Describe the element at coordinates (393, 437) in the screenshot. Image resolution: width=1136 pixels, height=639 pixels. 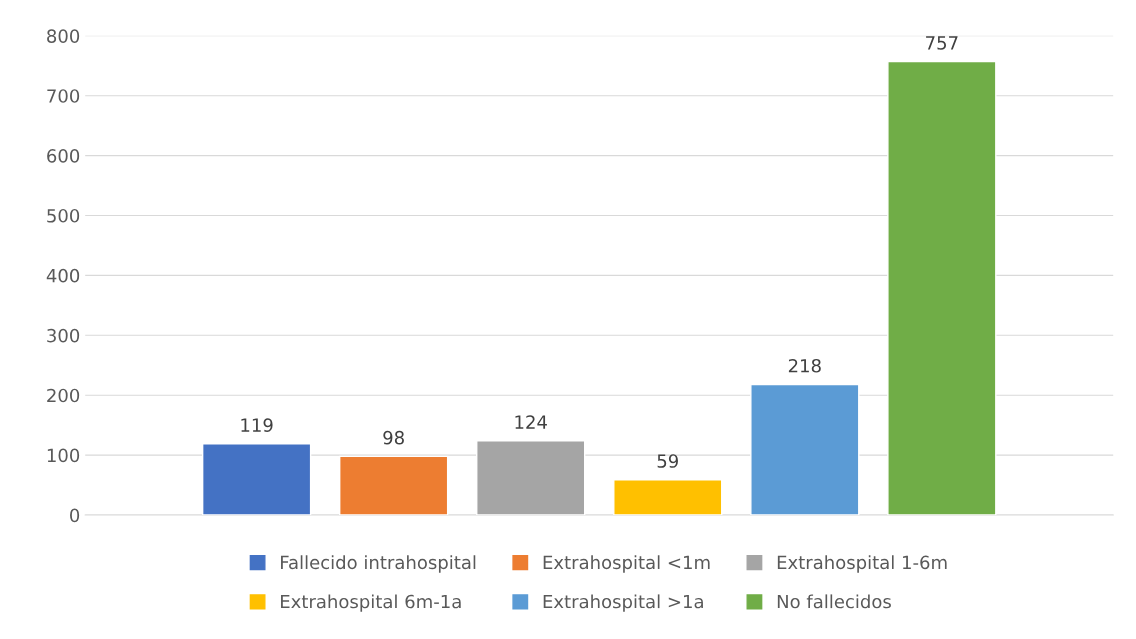
I see `data-label: 98` at that location.